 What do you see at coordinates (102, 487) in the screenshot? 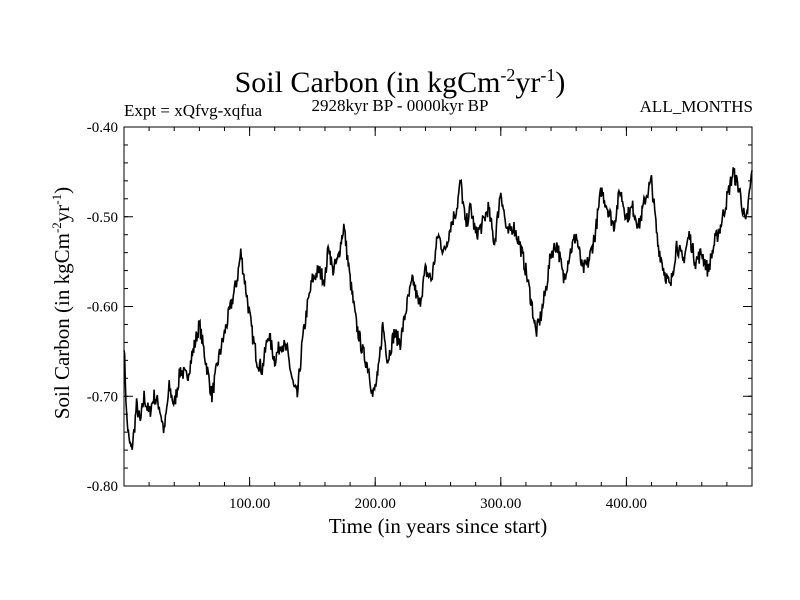
I see `y-tick-label: -0.80` at bounding box center [102, 487].